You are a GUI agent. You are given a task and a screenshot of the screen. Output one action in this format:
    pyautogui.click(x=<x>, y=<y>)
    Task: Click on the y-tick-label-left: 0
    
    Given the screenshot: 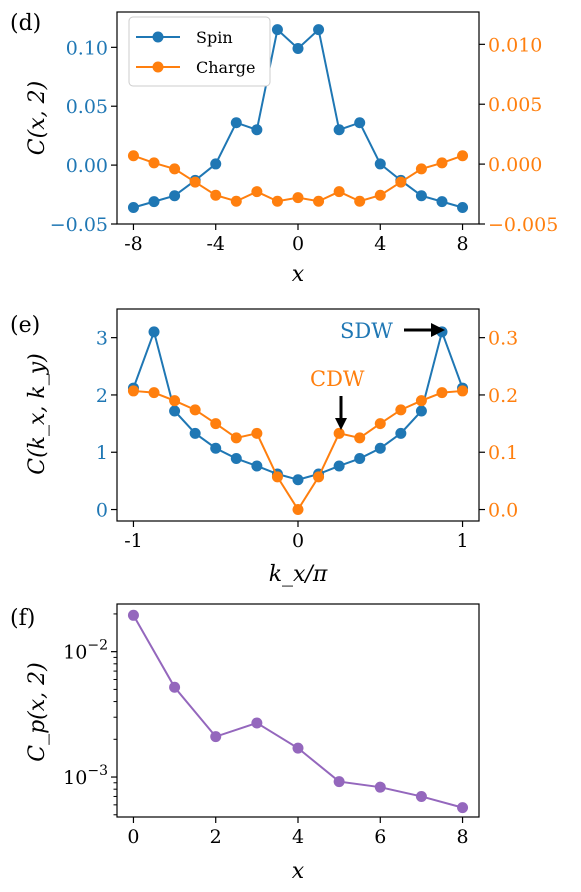 What is the action you would take?
    pyautogui.click(x=102, y=511)
    